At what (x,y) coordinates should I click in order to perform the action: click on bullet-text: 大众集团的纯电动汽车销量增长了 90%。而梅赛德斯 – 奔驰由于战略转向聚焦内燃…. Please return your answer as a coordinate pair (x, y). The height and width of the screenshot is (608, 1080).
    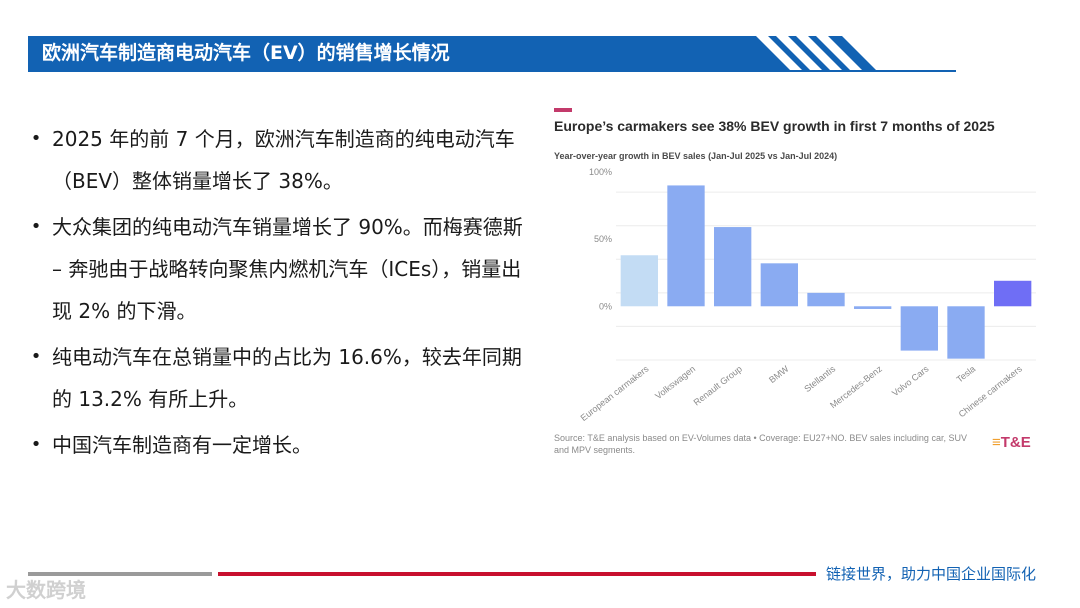
    Looking at the image, I should click on (287, 269).